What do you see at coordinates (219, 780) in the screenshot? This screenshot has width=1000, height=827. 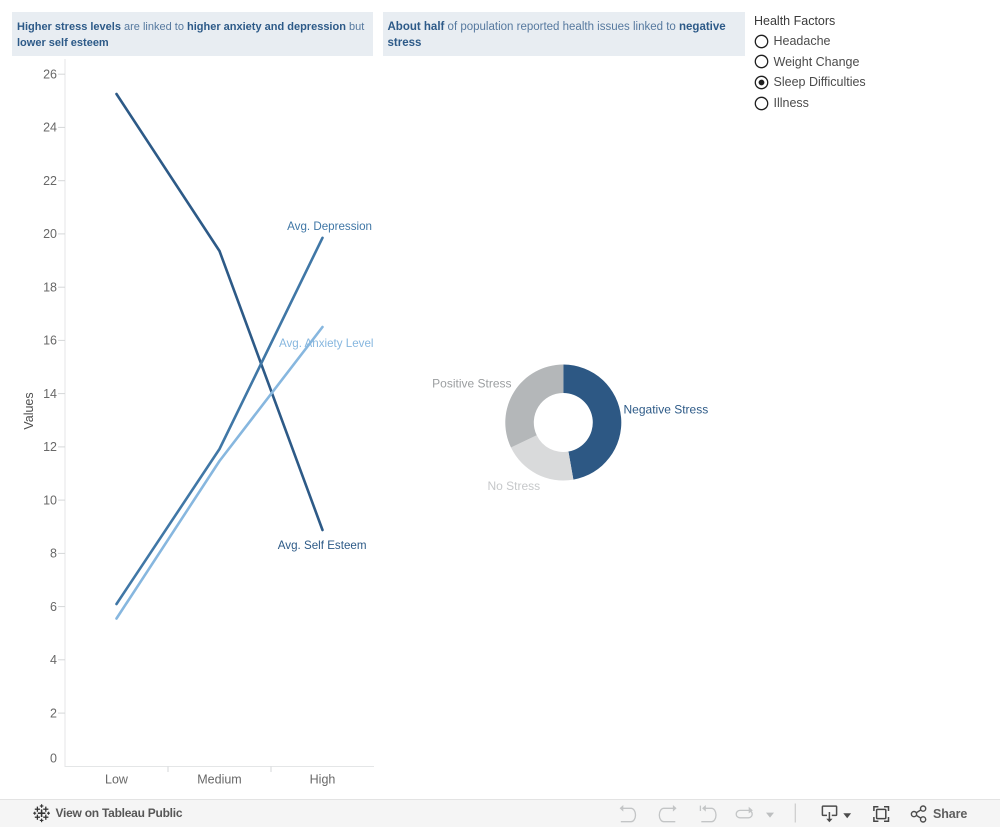 I see `svg-text: Medium` at bounding box center [219, 780].